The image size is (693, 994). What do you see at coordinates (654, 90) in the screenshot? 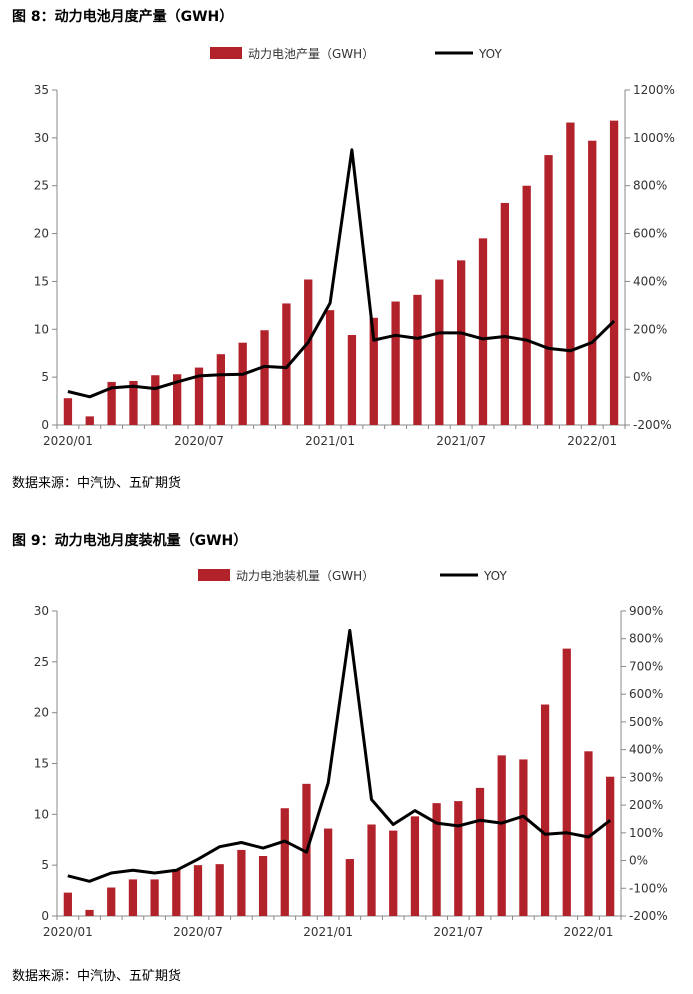
I see `right-tick-label: 1200%` at bounding box center [654, 90].